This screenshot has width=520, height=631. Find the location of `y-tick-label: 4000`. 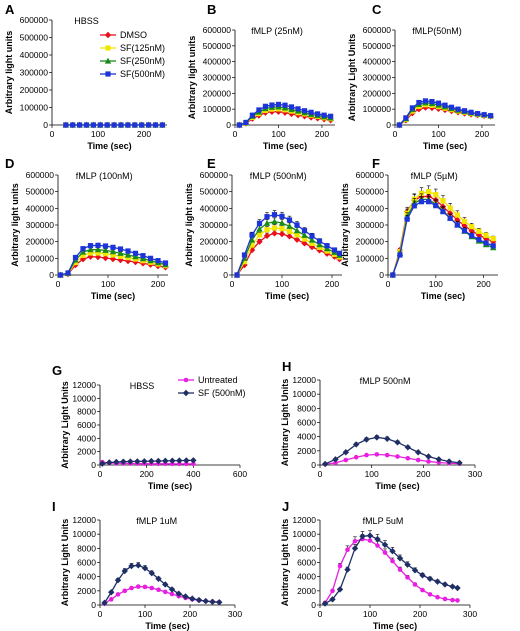

y-tick-label: 4000 is located at coordinates (306, 577).